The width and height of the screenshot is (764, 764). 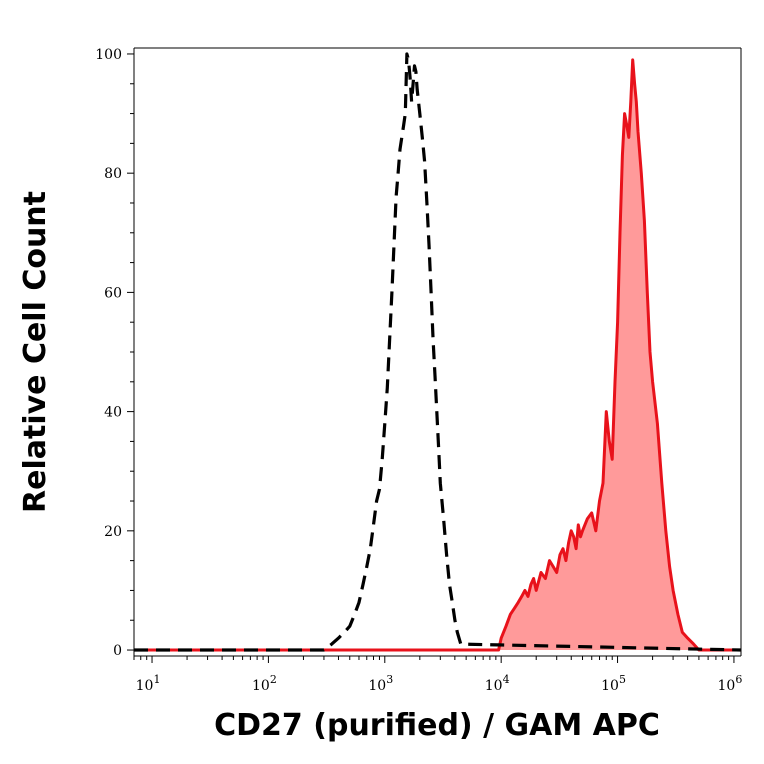 I want to click on y-axis-title: Relative Cell Count, so click(x=35, y=352).